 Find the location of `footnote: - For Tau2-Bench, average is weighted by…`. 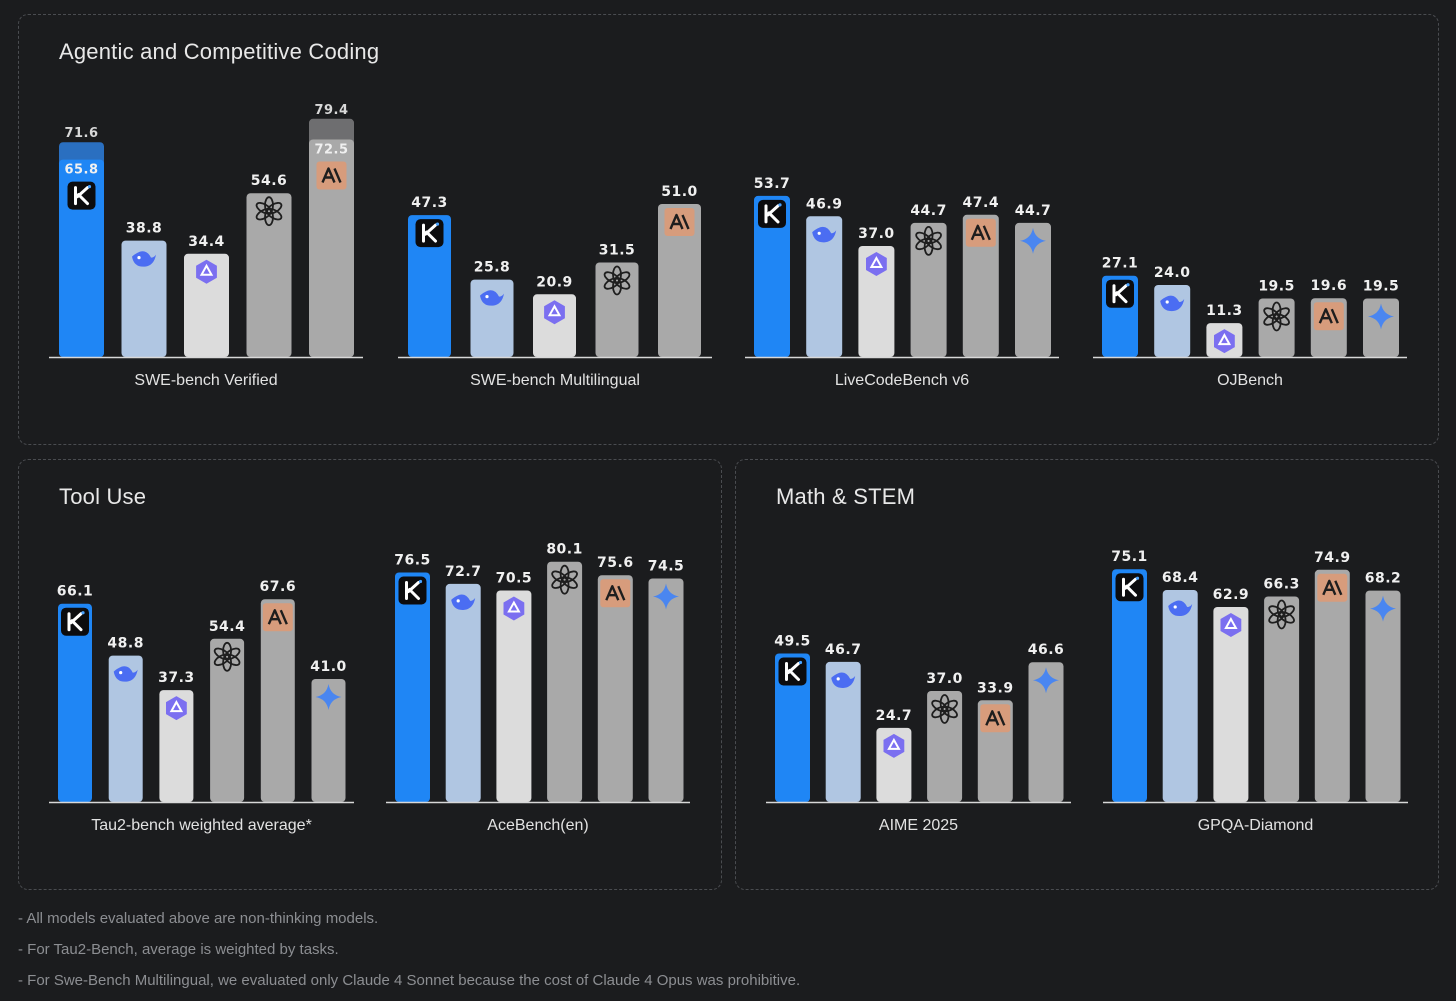

footnote: - For Tau2-Bench, average is weighted by… is located at coordinates (178, 949).